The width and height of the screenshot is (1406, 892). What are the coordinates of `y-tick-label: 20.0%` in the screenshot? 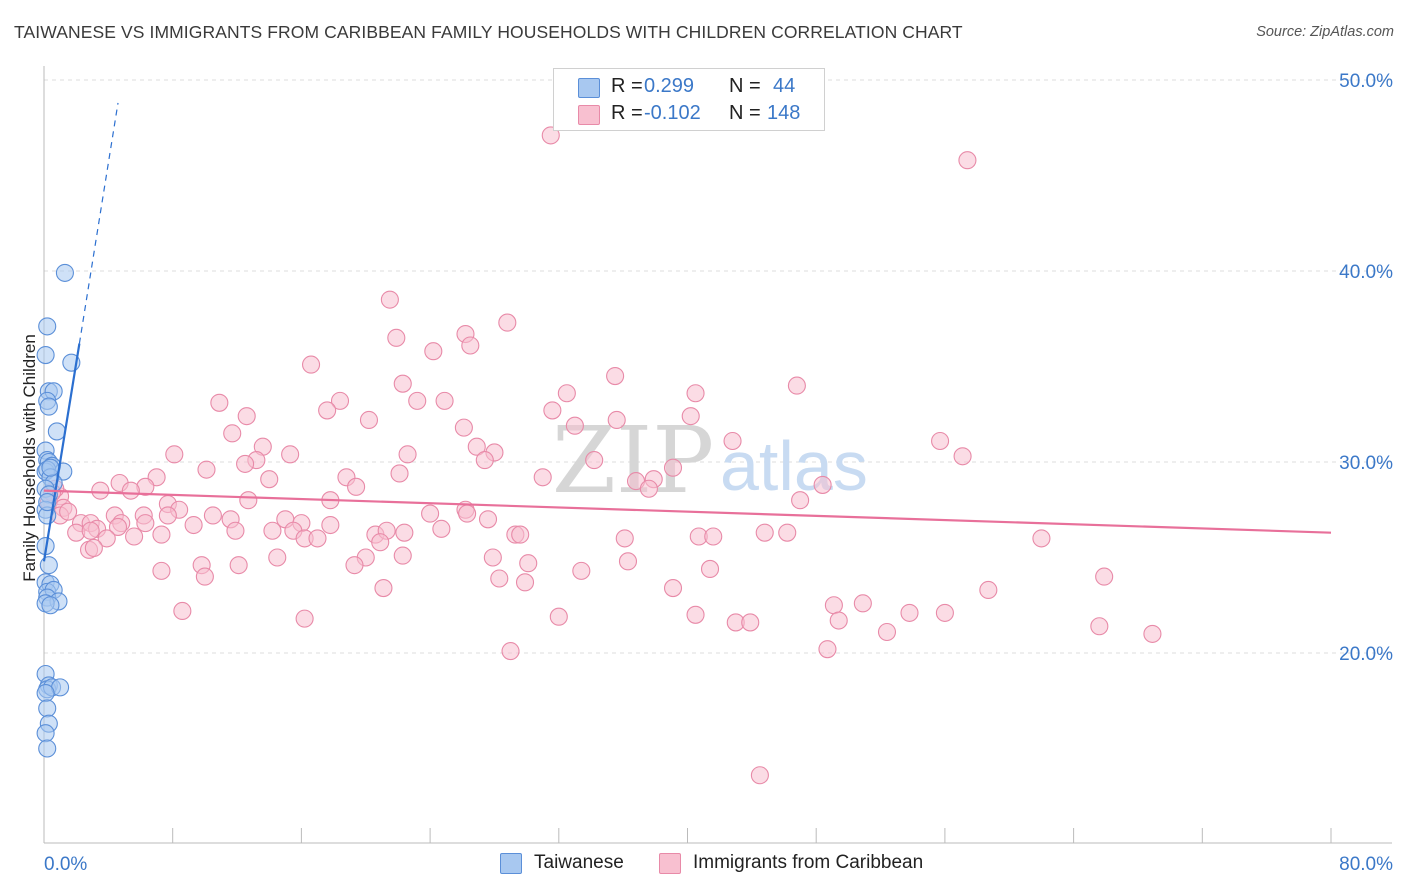 It's located at (1366, 654).